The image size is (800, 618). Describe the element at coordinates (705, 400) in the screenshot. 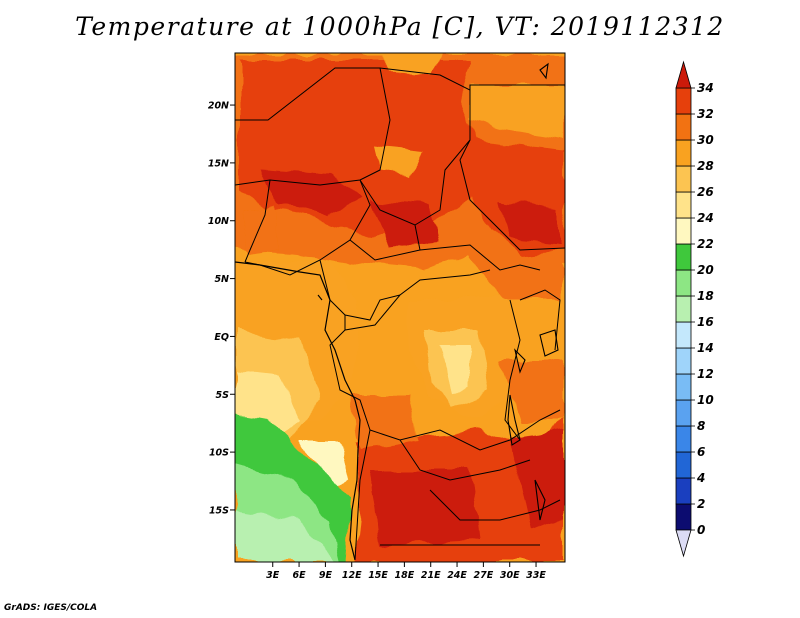

I see `colorbar-level-label: 10` at that location.